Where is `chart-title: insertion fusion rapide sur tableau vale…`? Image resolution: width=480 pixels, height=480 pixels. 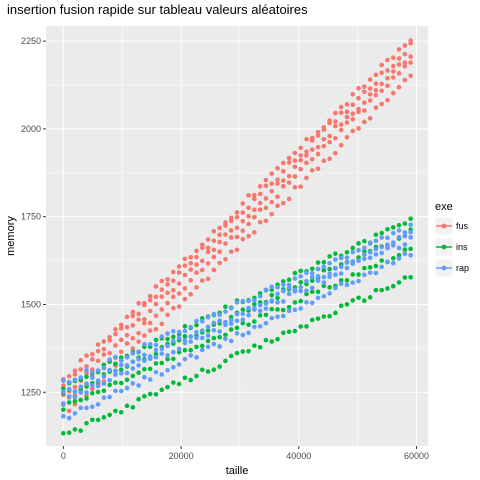 chart-title: insertion fusion rapide sur tableau vale… is located at coordinates (157, 9).